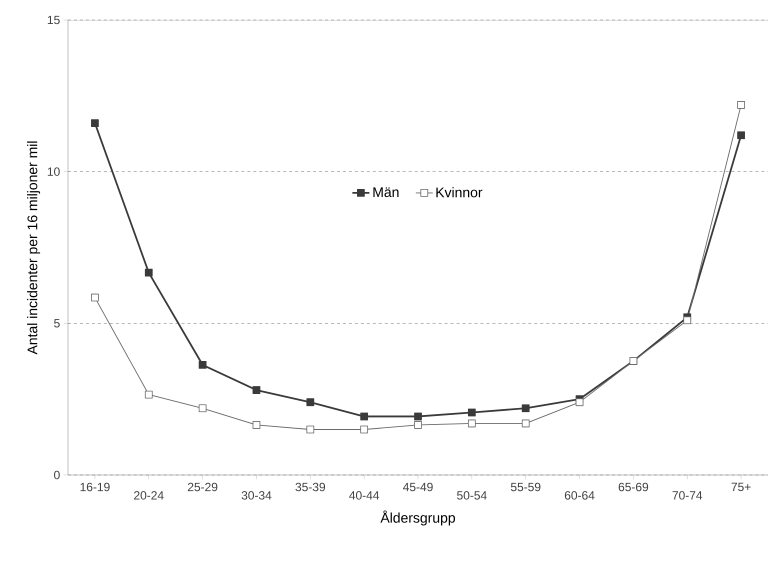 This screenshot has width=774, height=562. What do you see at coordinates (364, 495) in the screenshot?
I see `x-tick-label: 40-44` at bounding box center [364, 495].